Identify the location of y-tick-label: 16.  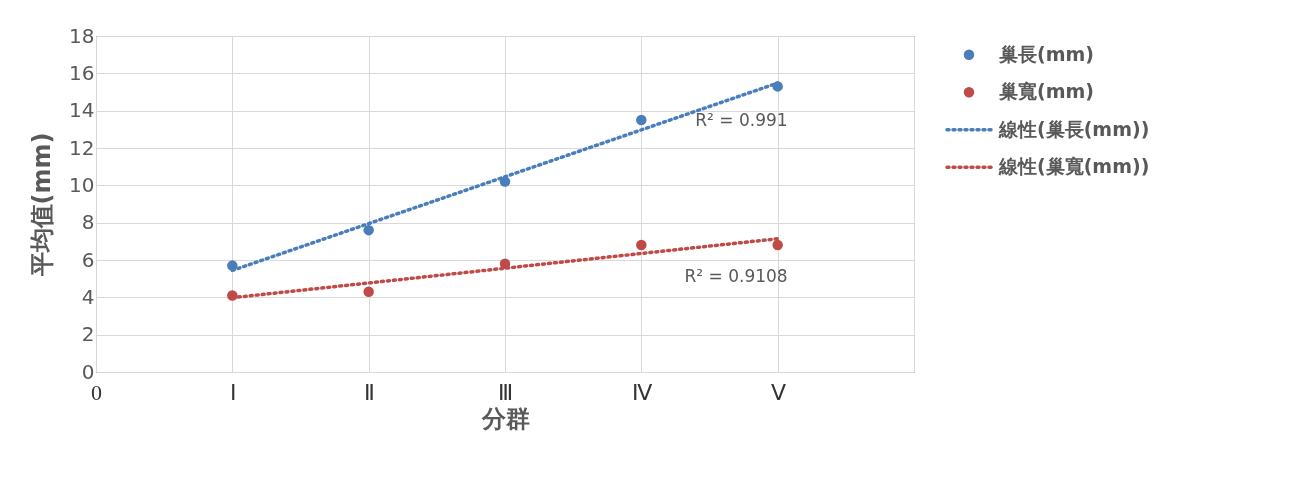
(82, 72).